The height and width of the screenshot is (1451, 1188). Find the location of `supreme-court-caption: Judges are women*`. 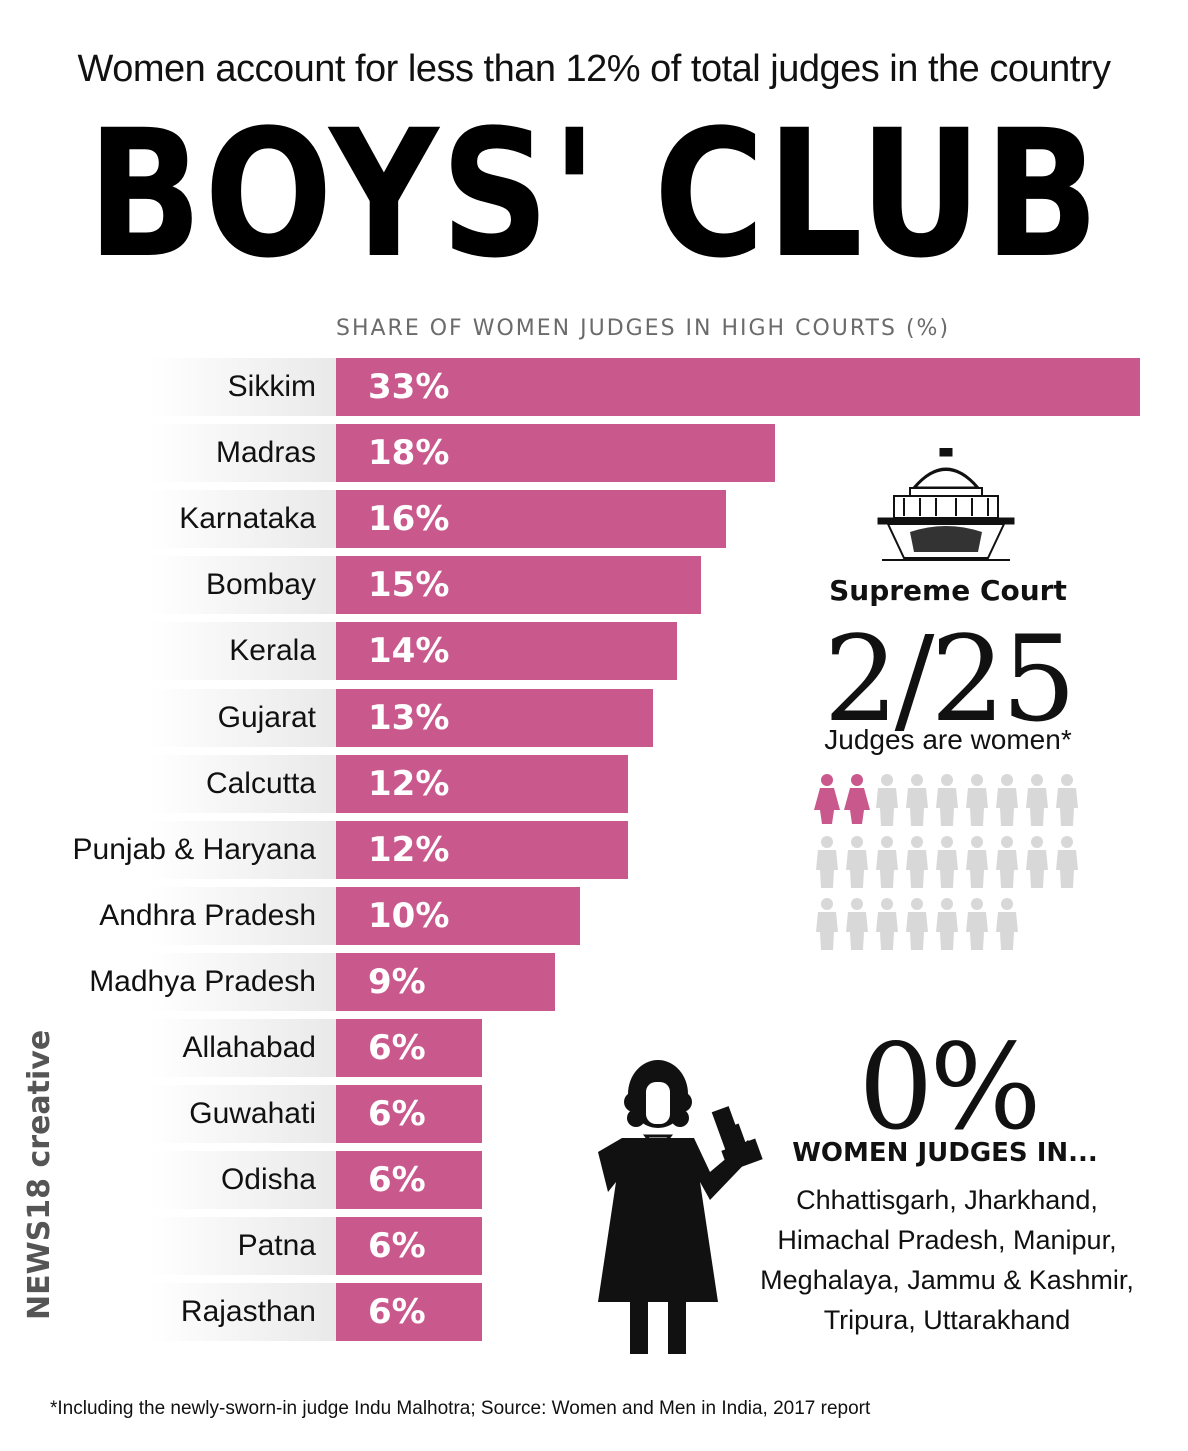

supreme-court-caption: Judges are women* is located at coordinates (948, 739).